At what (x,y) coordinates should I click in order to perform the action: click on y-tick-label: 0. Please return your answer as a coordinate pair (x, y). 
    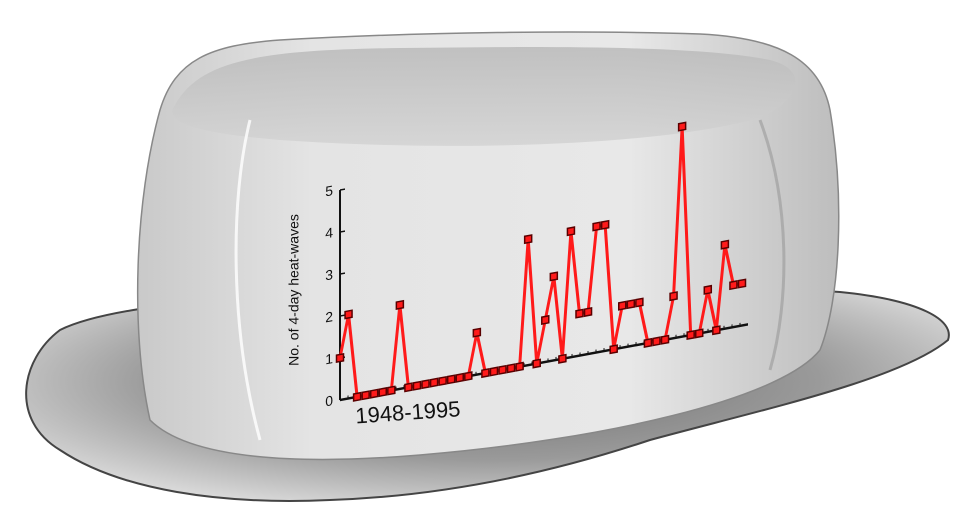
    Looking at the image, I should click on (329, 400).